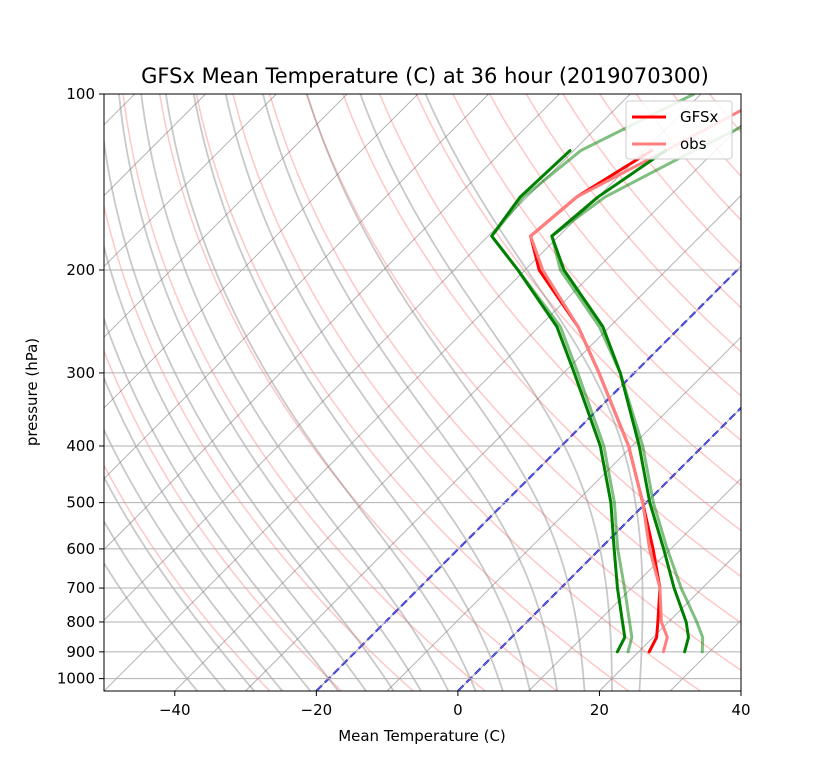 Image resolution: width=823 pixels, height=776 pixels. I want to click on y-tick-label: 300, so click(80, 373).